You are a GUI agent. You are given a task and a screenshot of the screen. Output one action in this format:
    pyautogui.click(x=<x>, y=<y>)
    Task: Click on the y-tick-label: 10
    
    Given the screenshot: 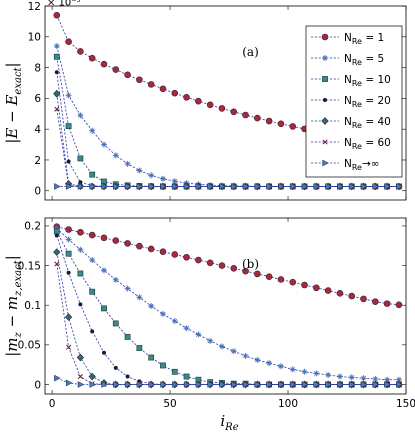 What is the action you would take?
    pyautogui.click(x=34, y=38)
    